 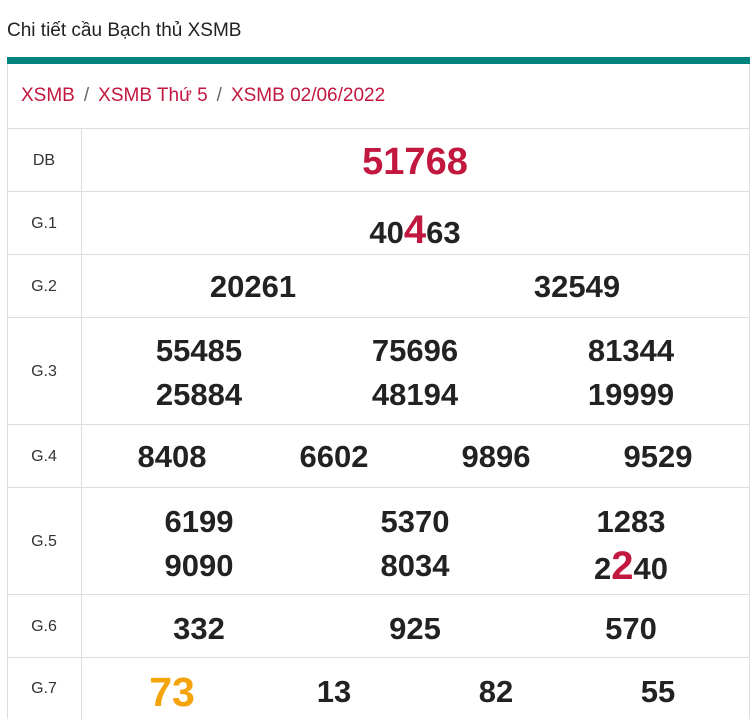 What do you see at coordinates (622, 566) in the screenshot?
I see `g5-highlight-digit: 2` at bounding box center [622, 566].